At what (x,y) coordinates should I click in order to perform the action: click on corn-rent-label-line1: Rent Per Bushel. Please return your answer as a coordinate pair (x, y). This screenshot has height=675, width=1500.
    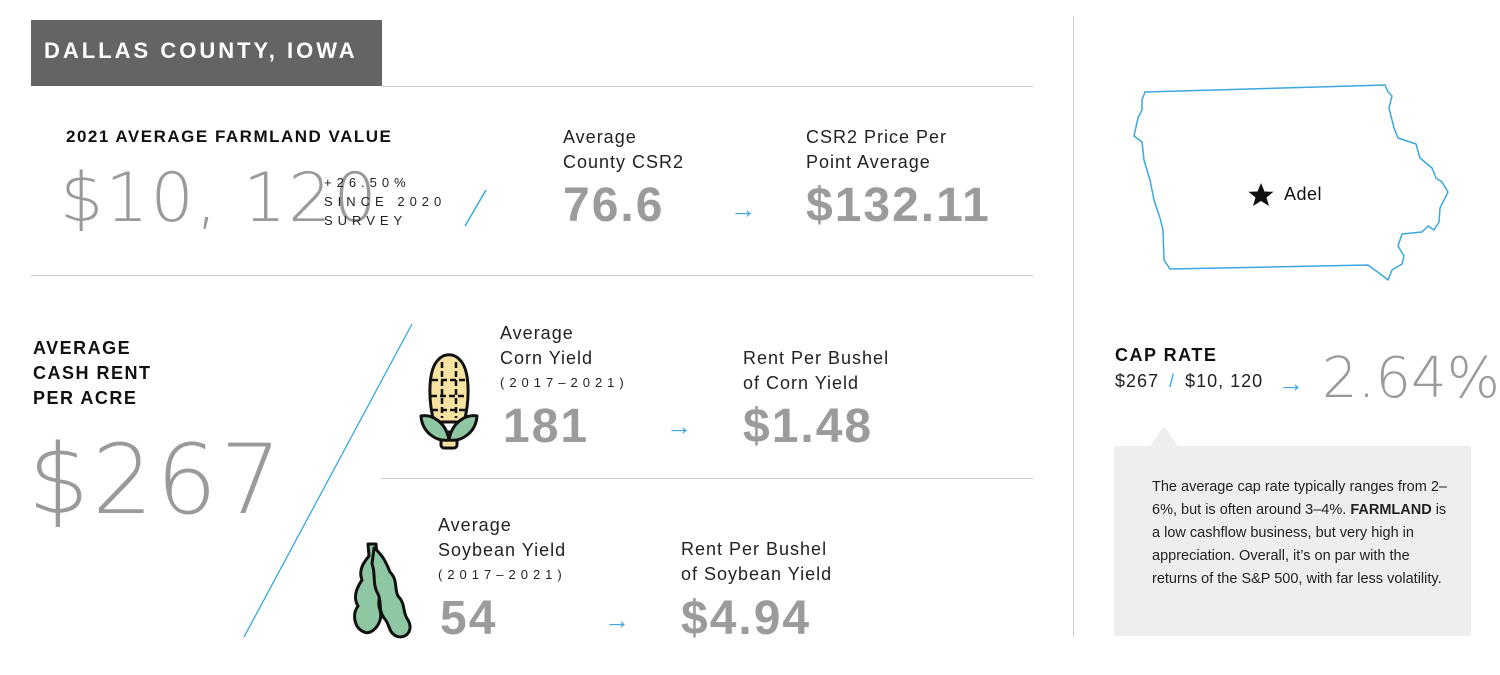
    Looking at the image, I should click on (816, 358).